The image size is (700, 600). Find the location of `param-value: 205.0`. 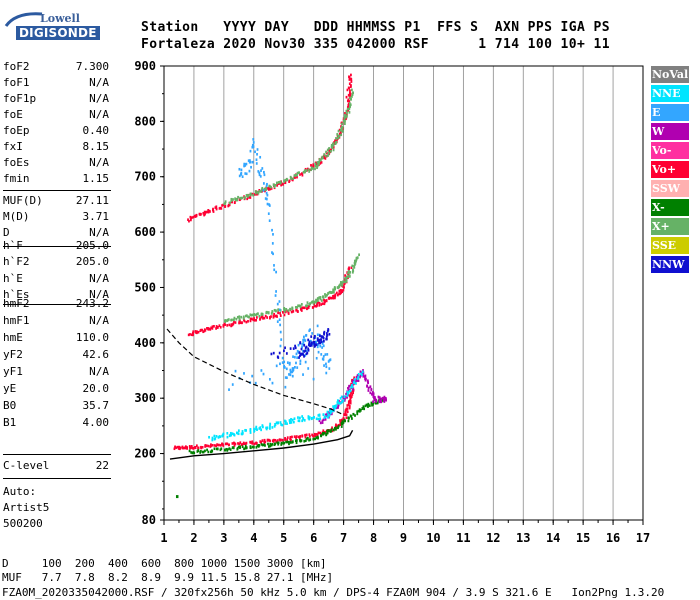

param-value: 205.0 is located at coordinates (92, 245).